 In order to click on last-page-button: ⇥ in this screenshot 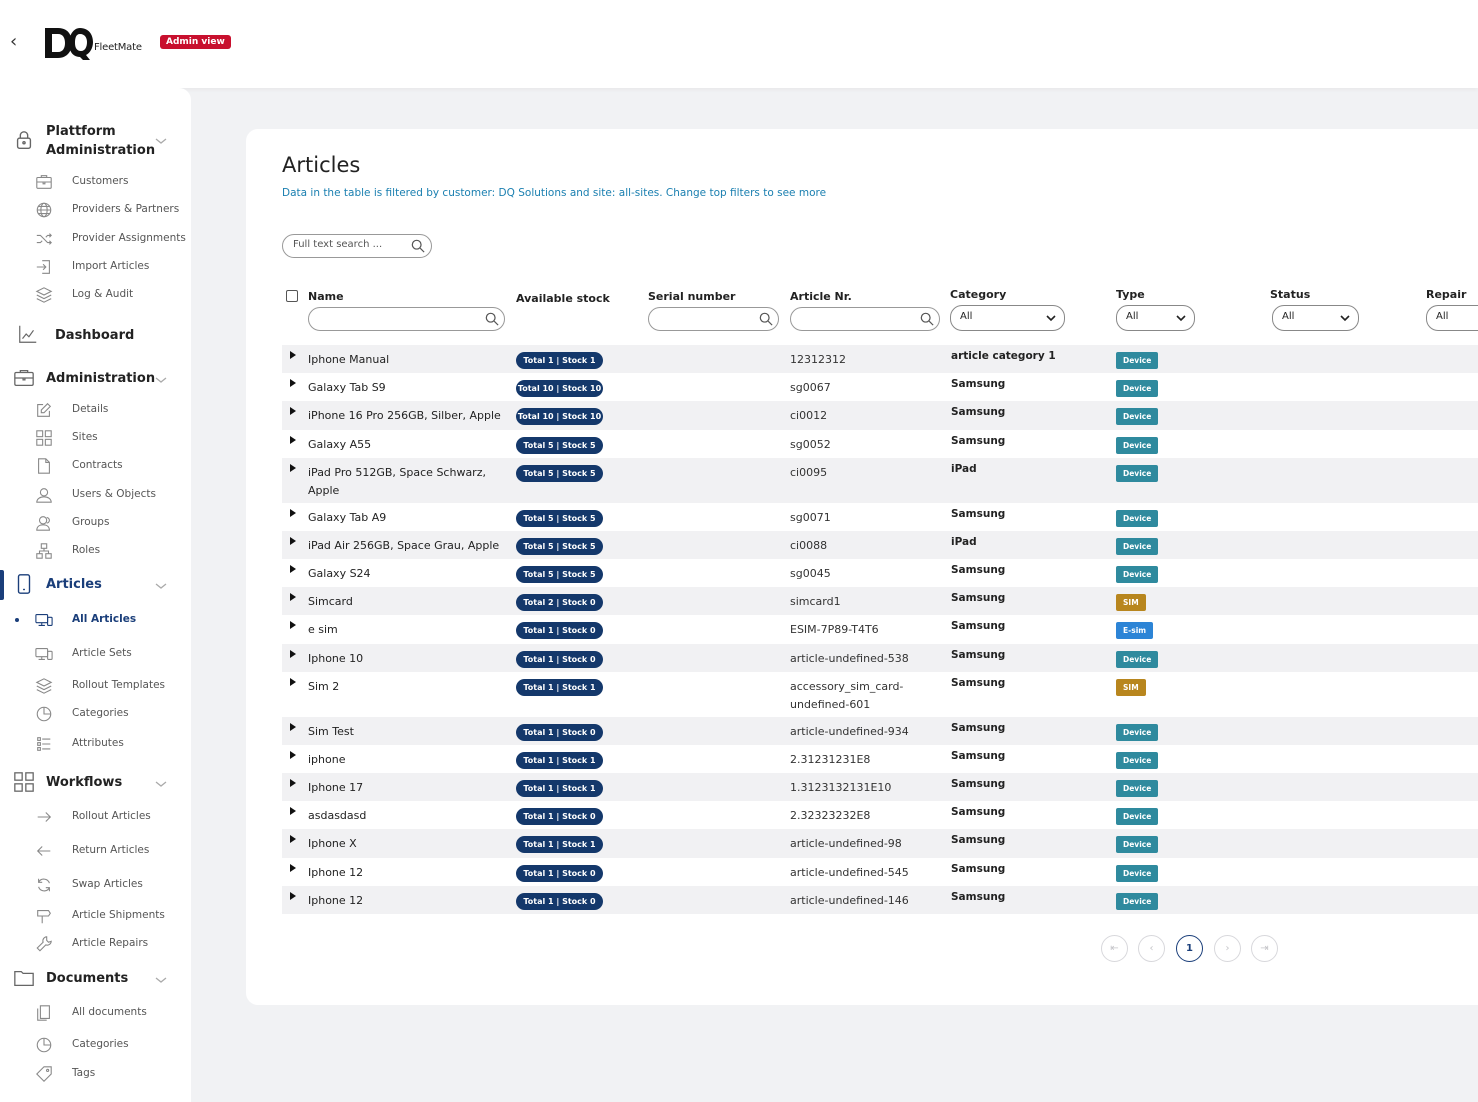, I will do `click(1264, 948)`.